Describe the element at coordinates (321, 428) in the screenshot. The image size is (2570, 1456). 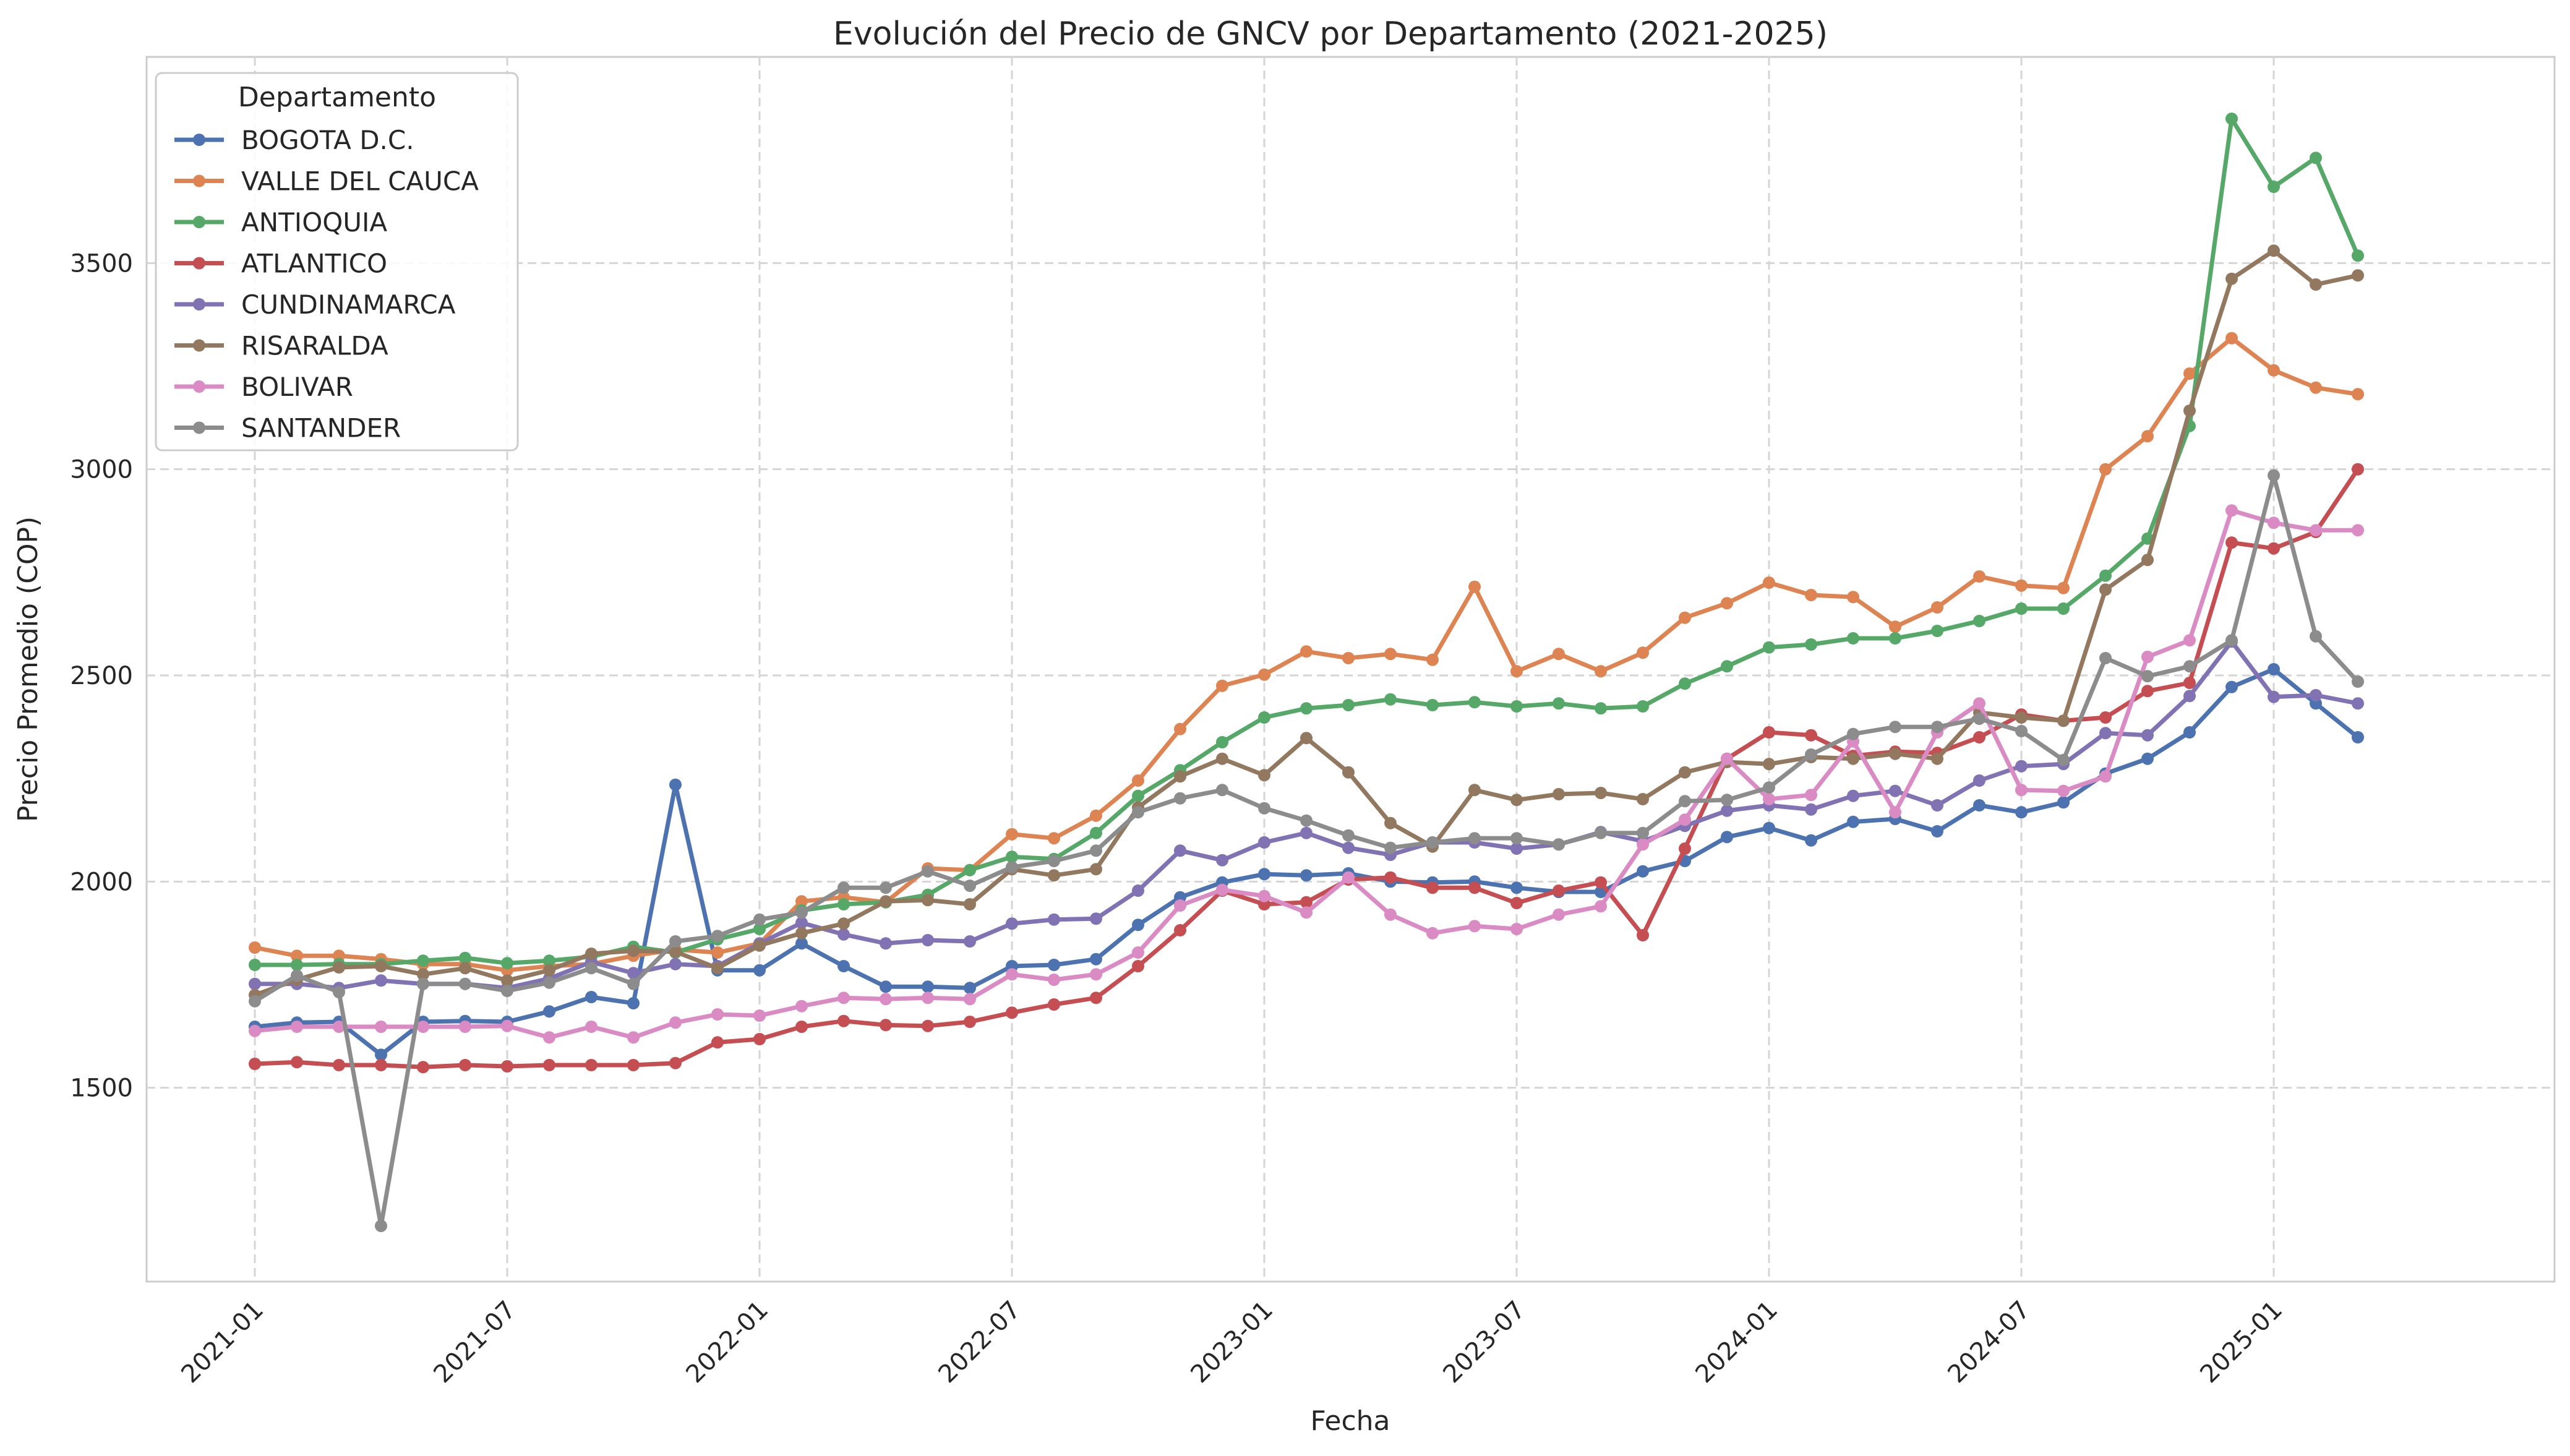
I see `legend-label: SANTANDER` at that location.